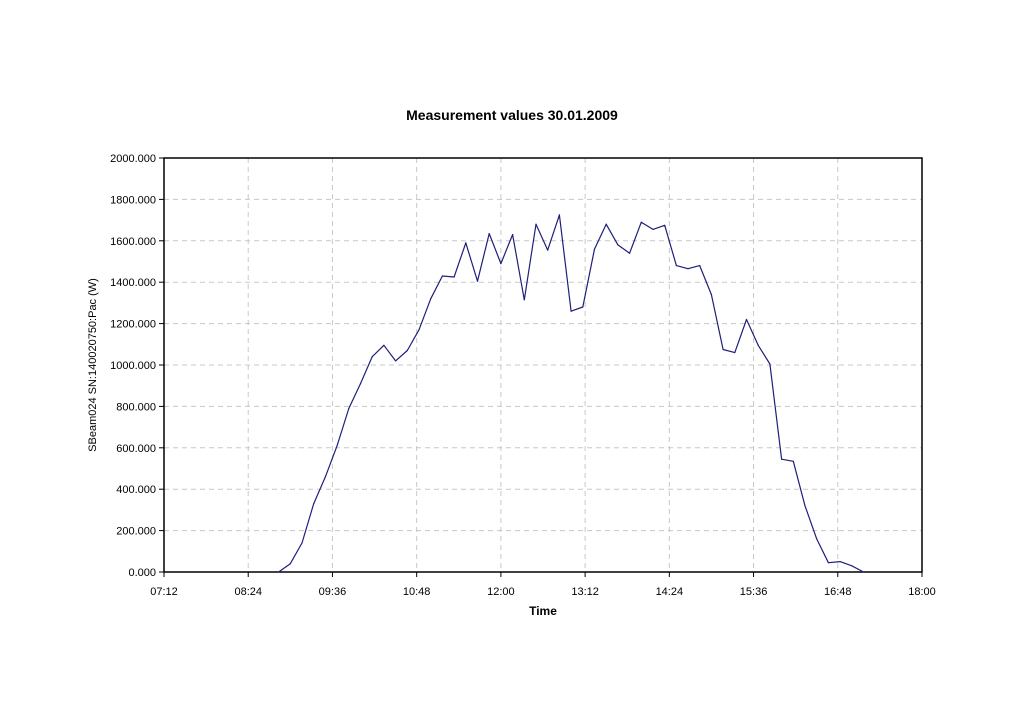  Describe the element at coordinates (133, 366) in the screenshot. I see `y-tick-label: 1000.000` at that location.